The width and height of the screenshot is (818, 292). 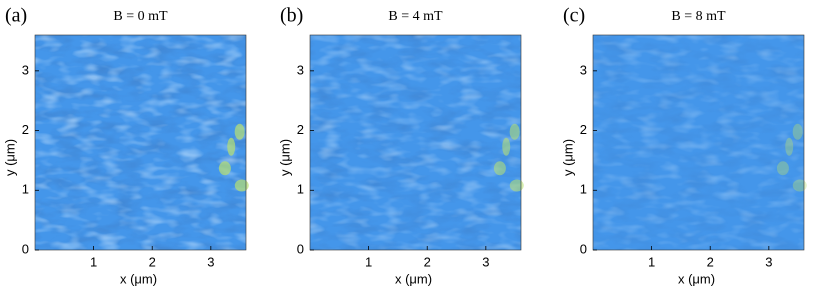 What do you see at coordinates (415, 16) in the screenshot?
I see `panel-title: B = 4 mT` at bounding box center [415, 16].